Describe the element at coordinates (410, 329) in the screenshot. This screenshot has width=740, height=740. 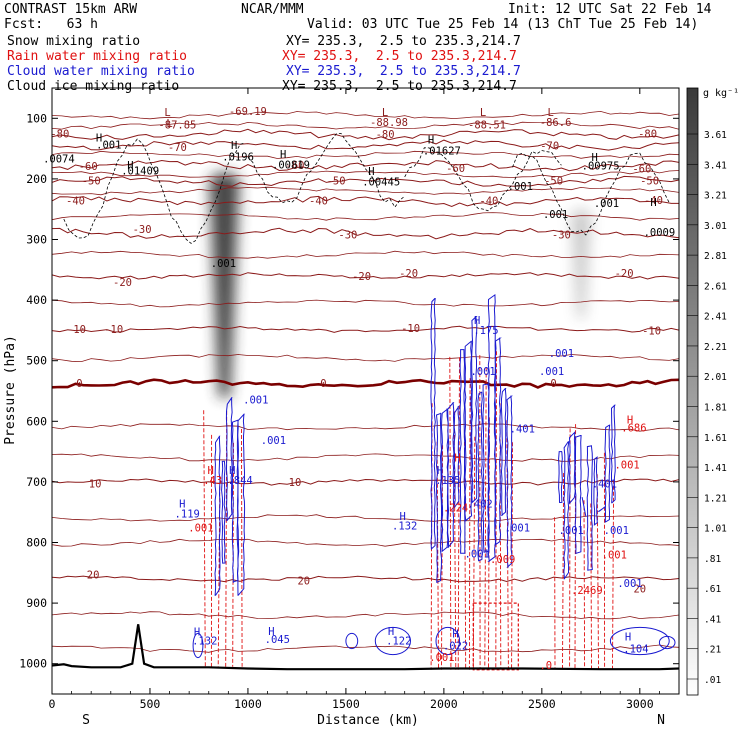
I see `isotherm-label: -10` at that location.